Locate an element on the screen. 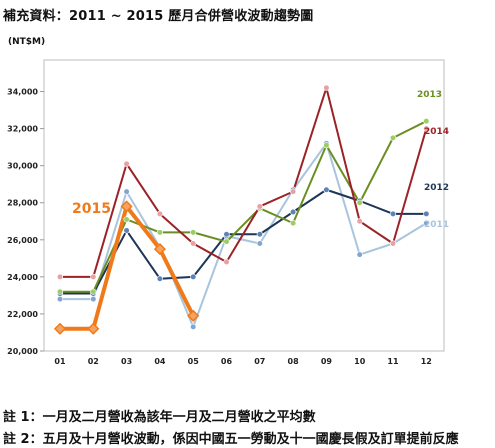  y-tick-label: 26,000 is located at coordinates (22, 240).